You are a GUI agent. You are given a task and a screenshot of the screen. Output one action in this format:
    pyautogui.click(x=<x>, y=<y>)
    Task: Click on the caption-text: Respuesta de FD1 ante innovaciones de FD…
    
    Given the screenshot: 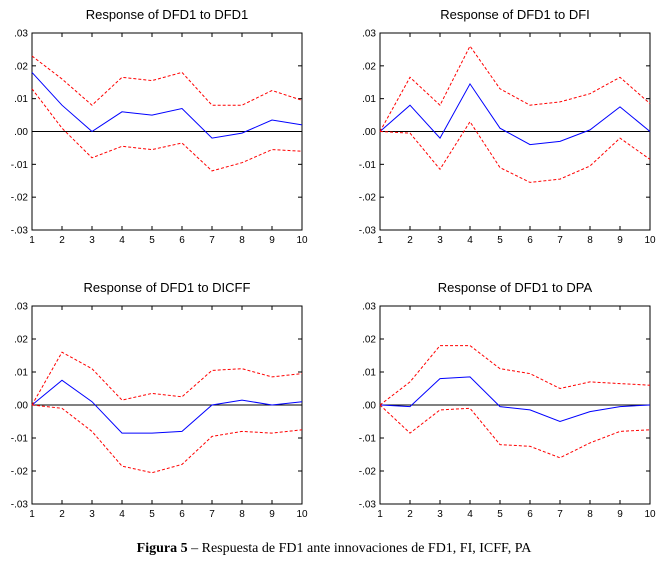 What is the action you would take?
    pyautogui.click(x=366, y=548)
    